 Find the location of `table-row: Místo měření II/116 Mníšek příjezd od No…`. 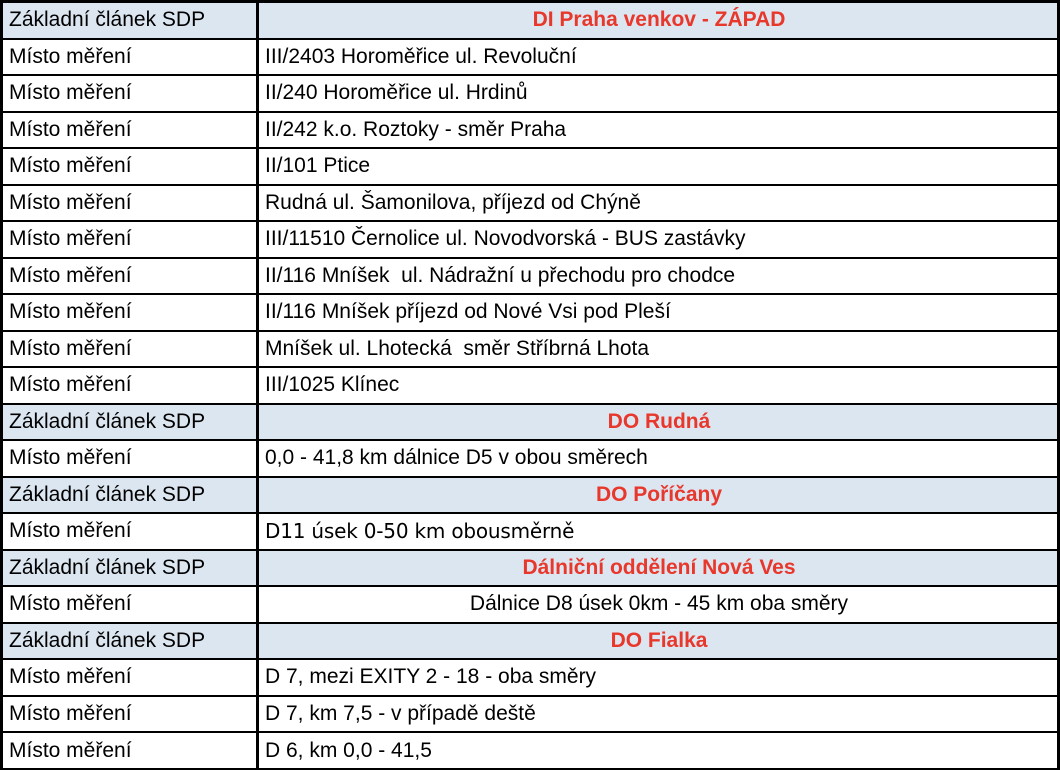

table-row: Místo měření II/116 Mníšek příjezd od No… is located at coordinates (530, 312).